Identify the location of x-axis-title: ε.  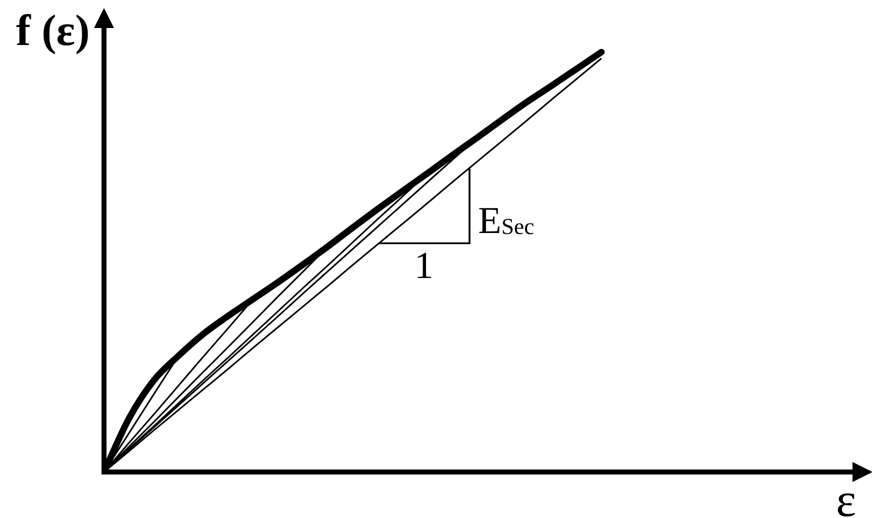
(846, 496).